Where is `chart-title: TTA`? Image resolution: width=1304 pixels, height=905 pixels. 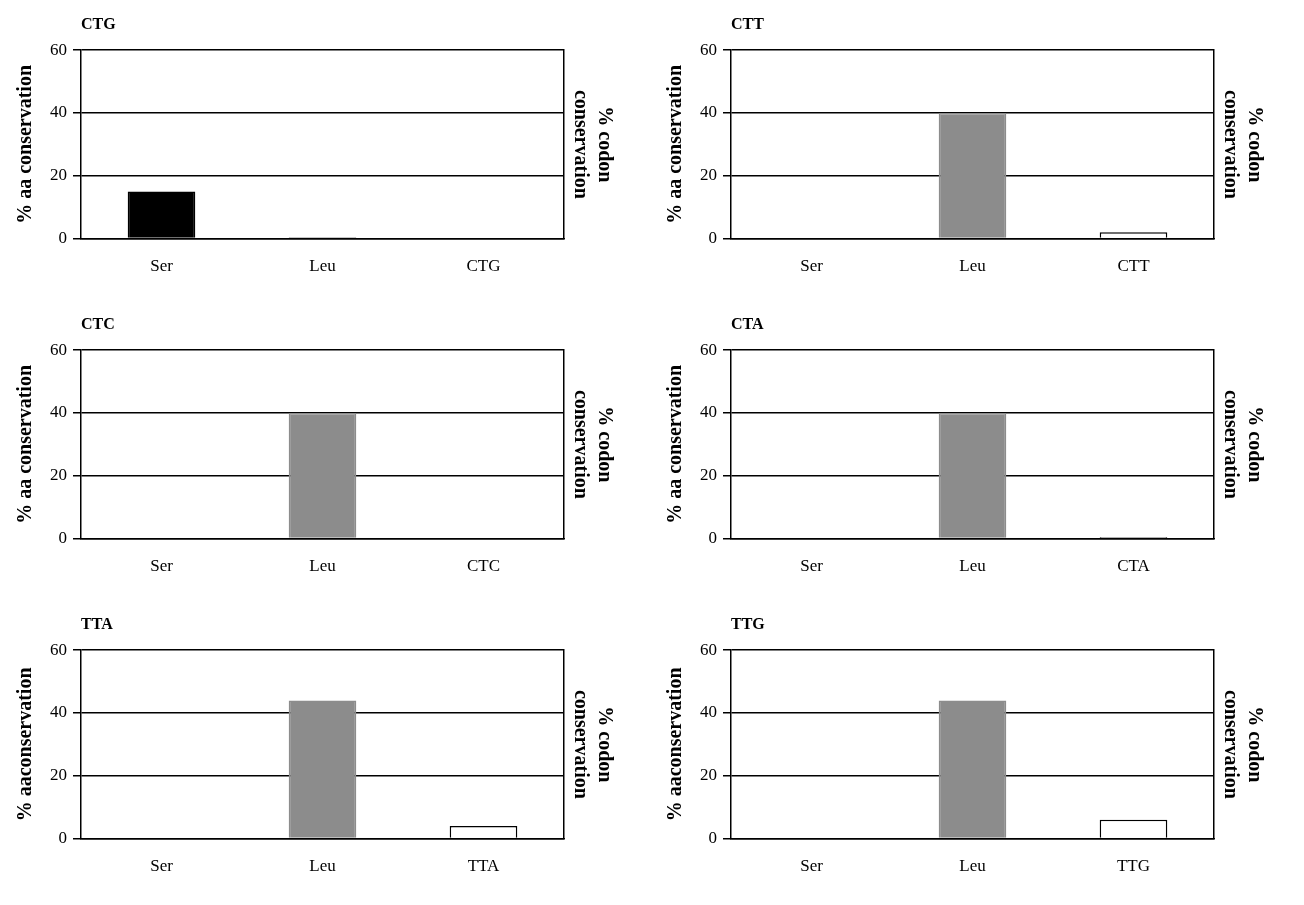 chart-title: TTA is located at coordinates (97, 623).